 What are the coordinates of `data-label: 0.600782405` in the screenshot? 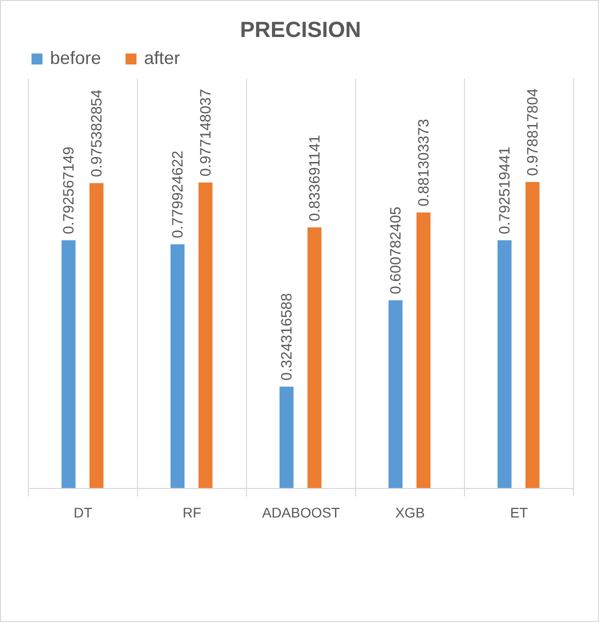 It's located at (396, 250).